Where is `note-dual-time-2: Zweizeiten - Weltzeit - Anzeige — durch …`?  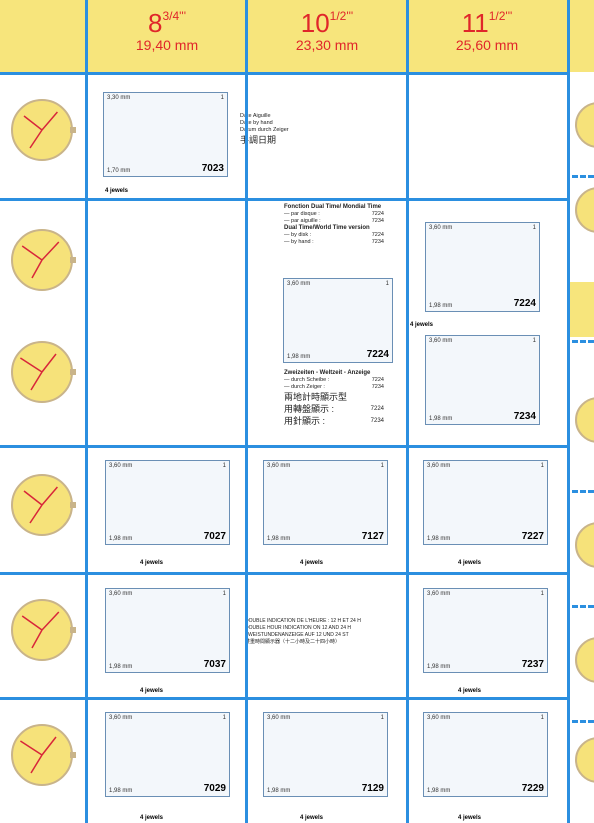
note-dual-time-2: Zweizeiten - Weltzeit - Anzeige — durch … is located at coordinates (334, 398).